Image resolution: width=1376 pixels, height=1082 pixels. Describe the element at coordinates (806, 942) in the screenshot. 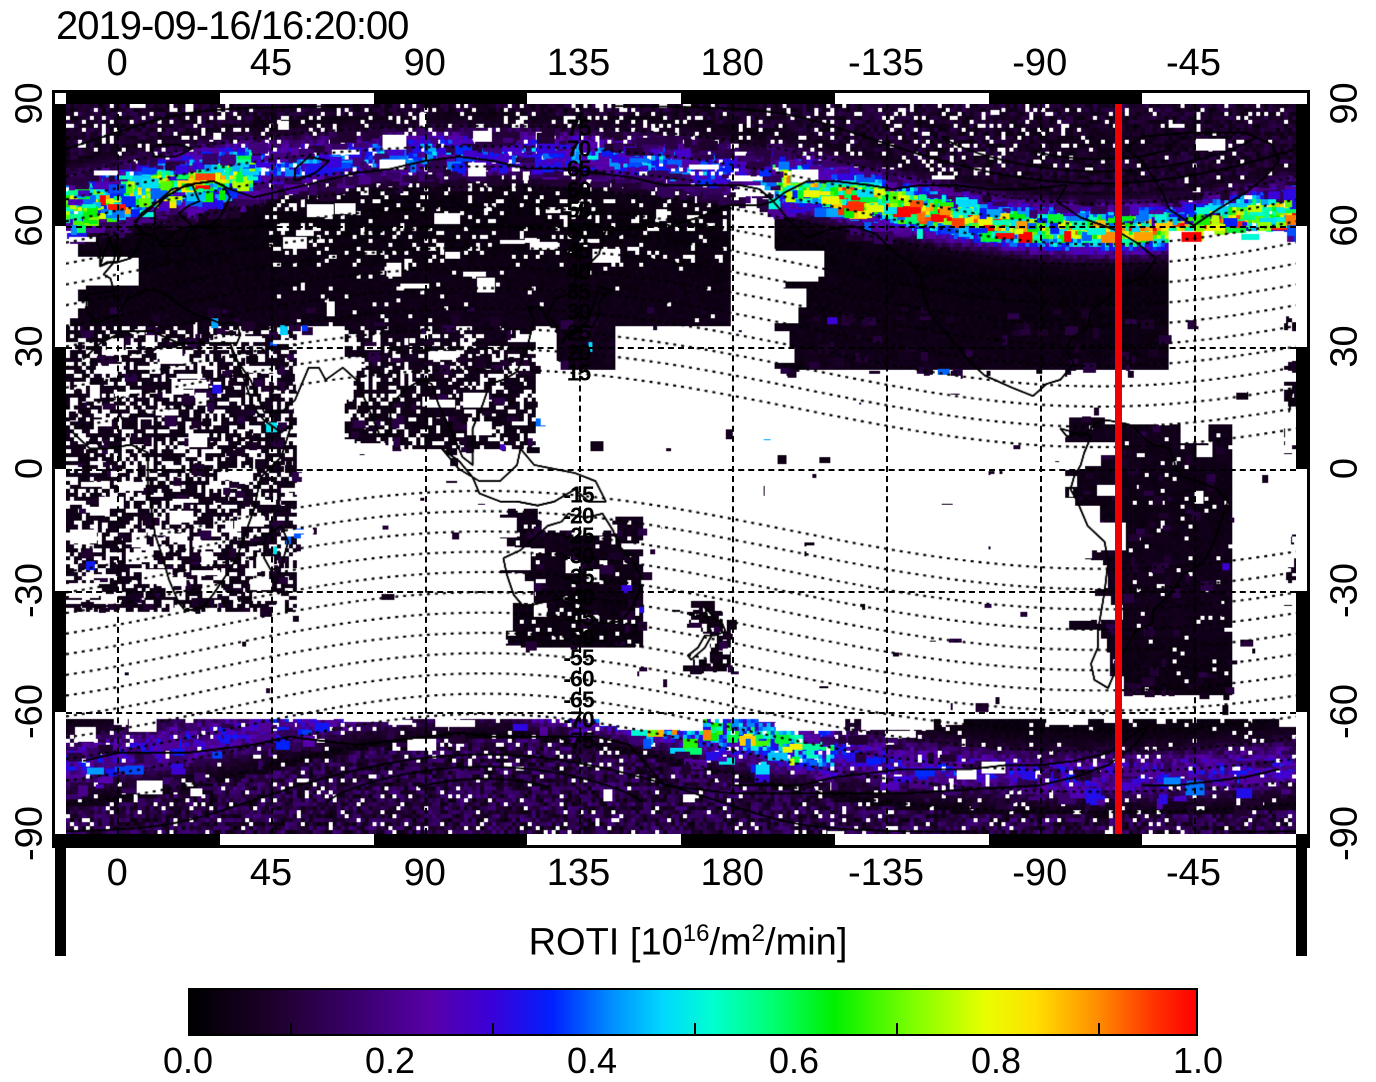

I see `colorbar-label-suffix: /min]` at that location.